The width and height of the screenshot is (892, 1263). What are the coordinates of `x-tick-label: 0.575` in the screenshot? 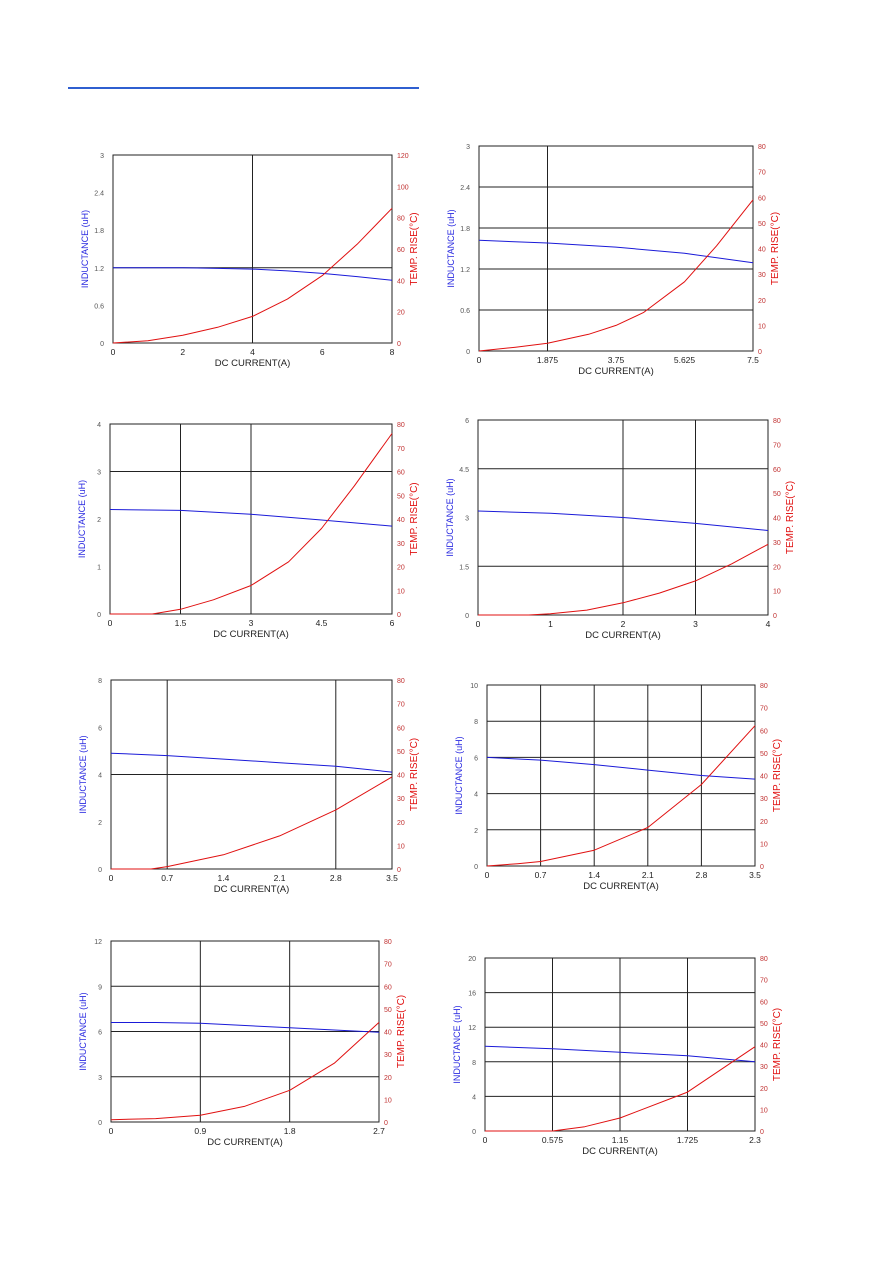 It's located at (553, 1140).